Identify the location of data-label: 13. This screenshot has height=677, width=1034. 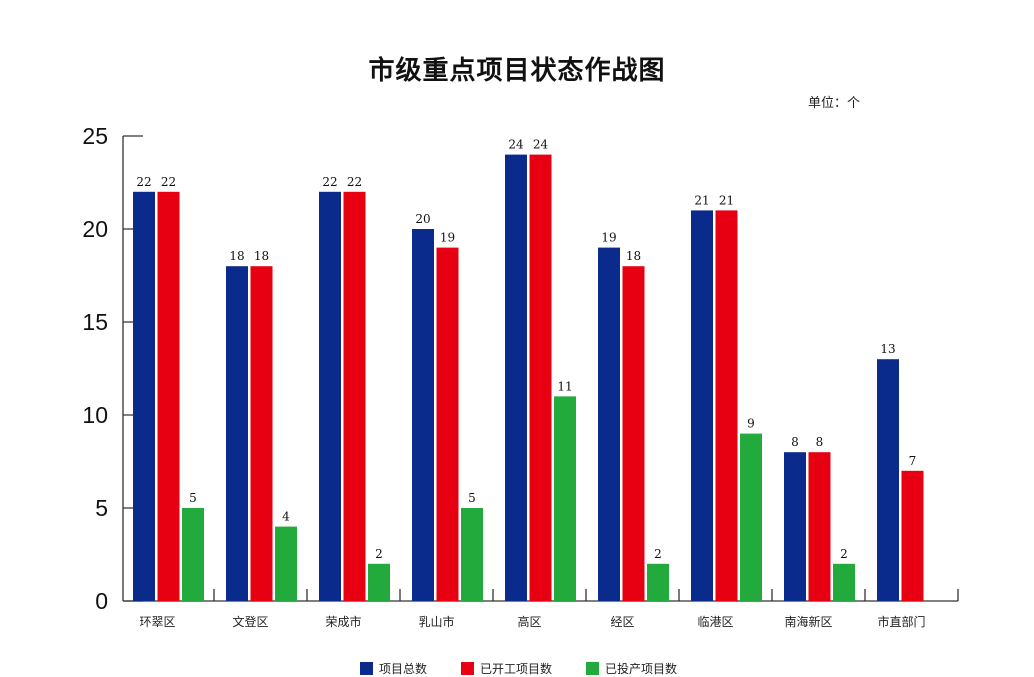
(887, 349).